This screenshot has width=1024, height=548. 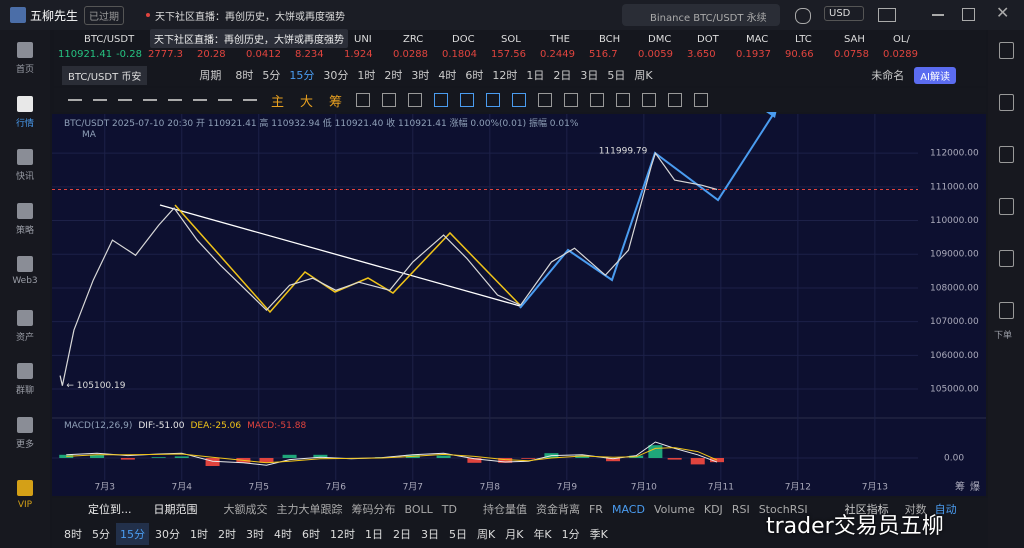 What do you see at coordinates (628, 509) in the screenshot?
I see `indicator-tab: MACD` at bounding box center [628, 509].